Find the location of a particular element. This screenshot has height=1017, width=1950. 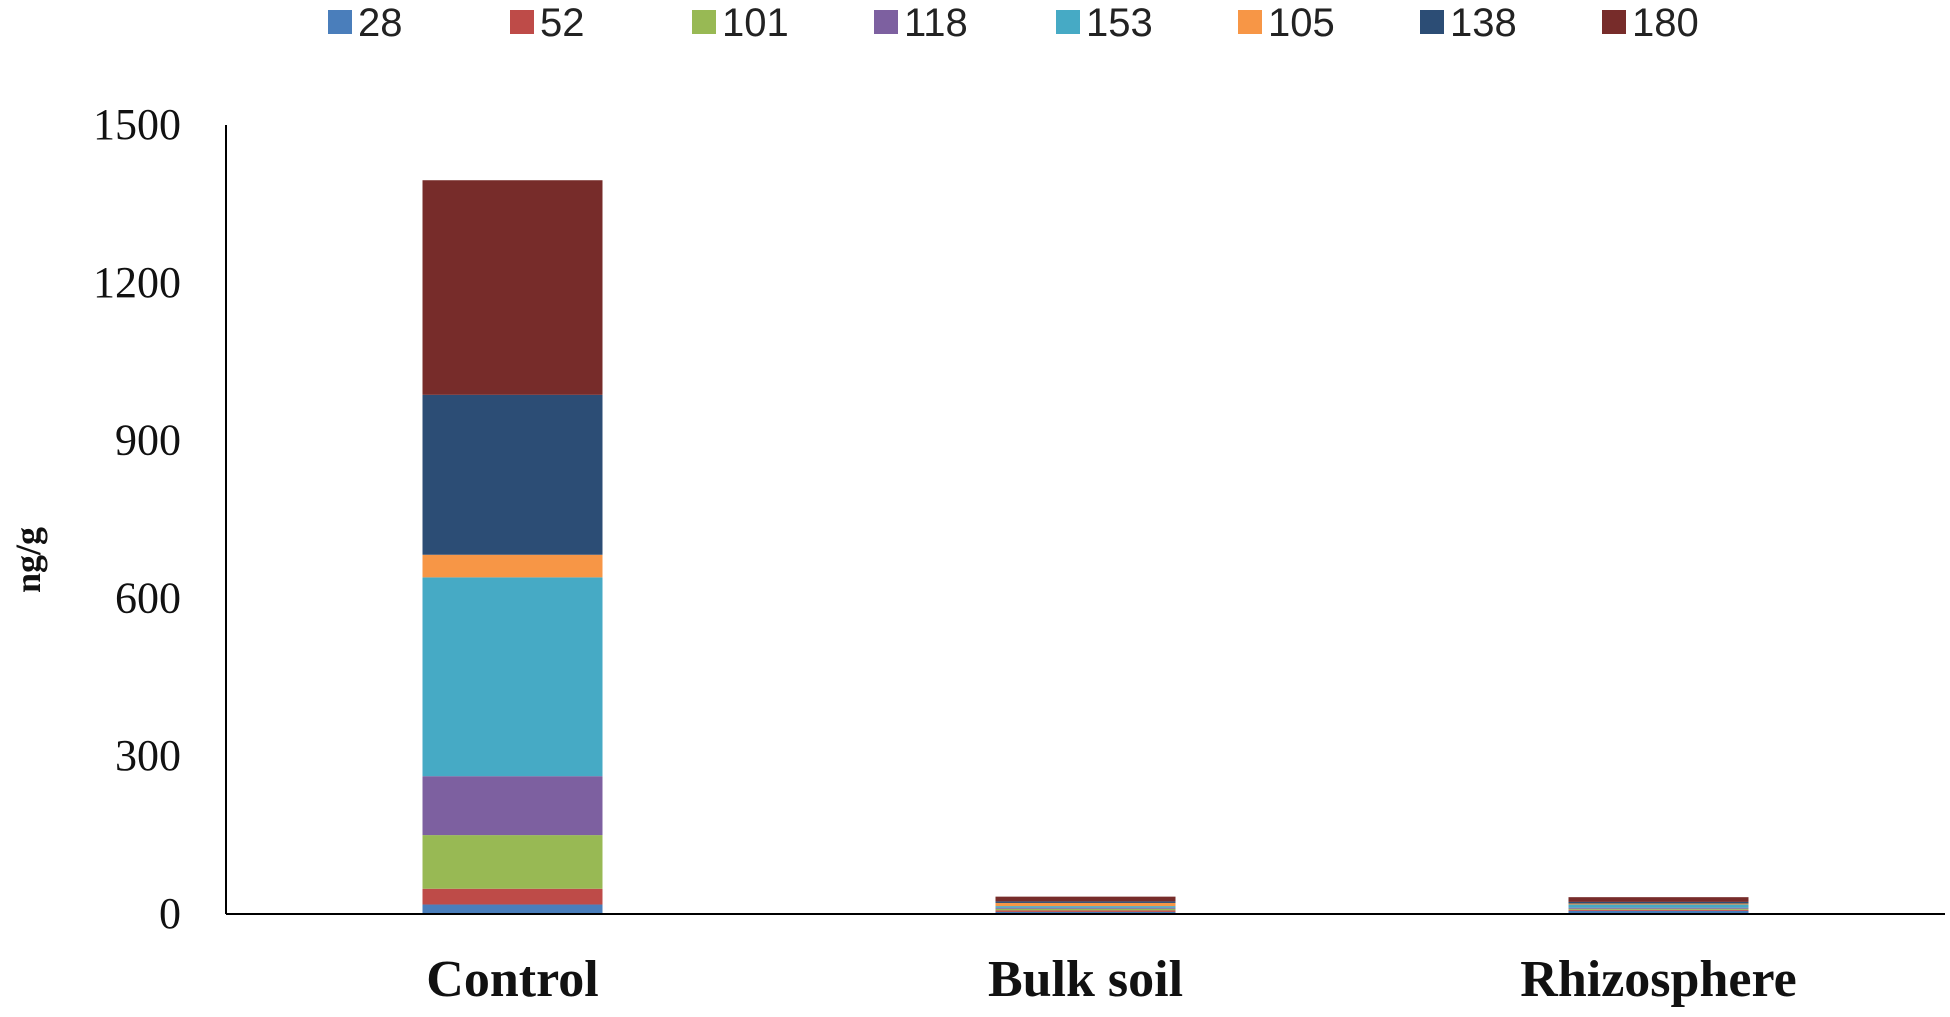

legend-label-180: 180 is located at coordinates (1665, 23).